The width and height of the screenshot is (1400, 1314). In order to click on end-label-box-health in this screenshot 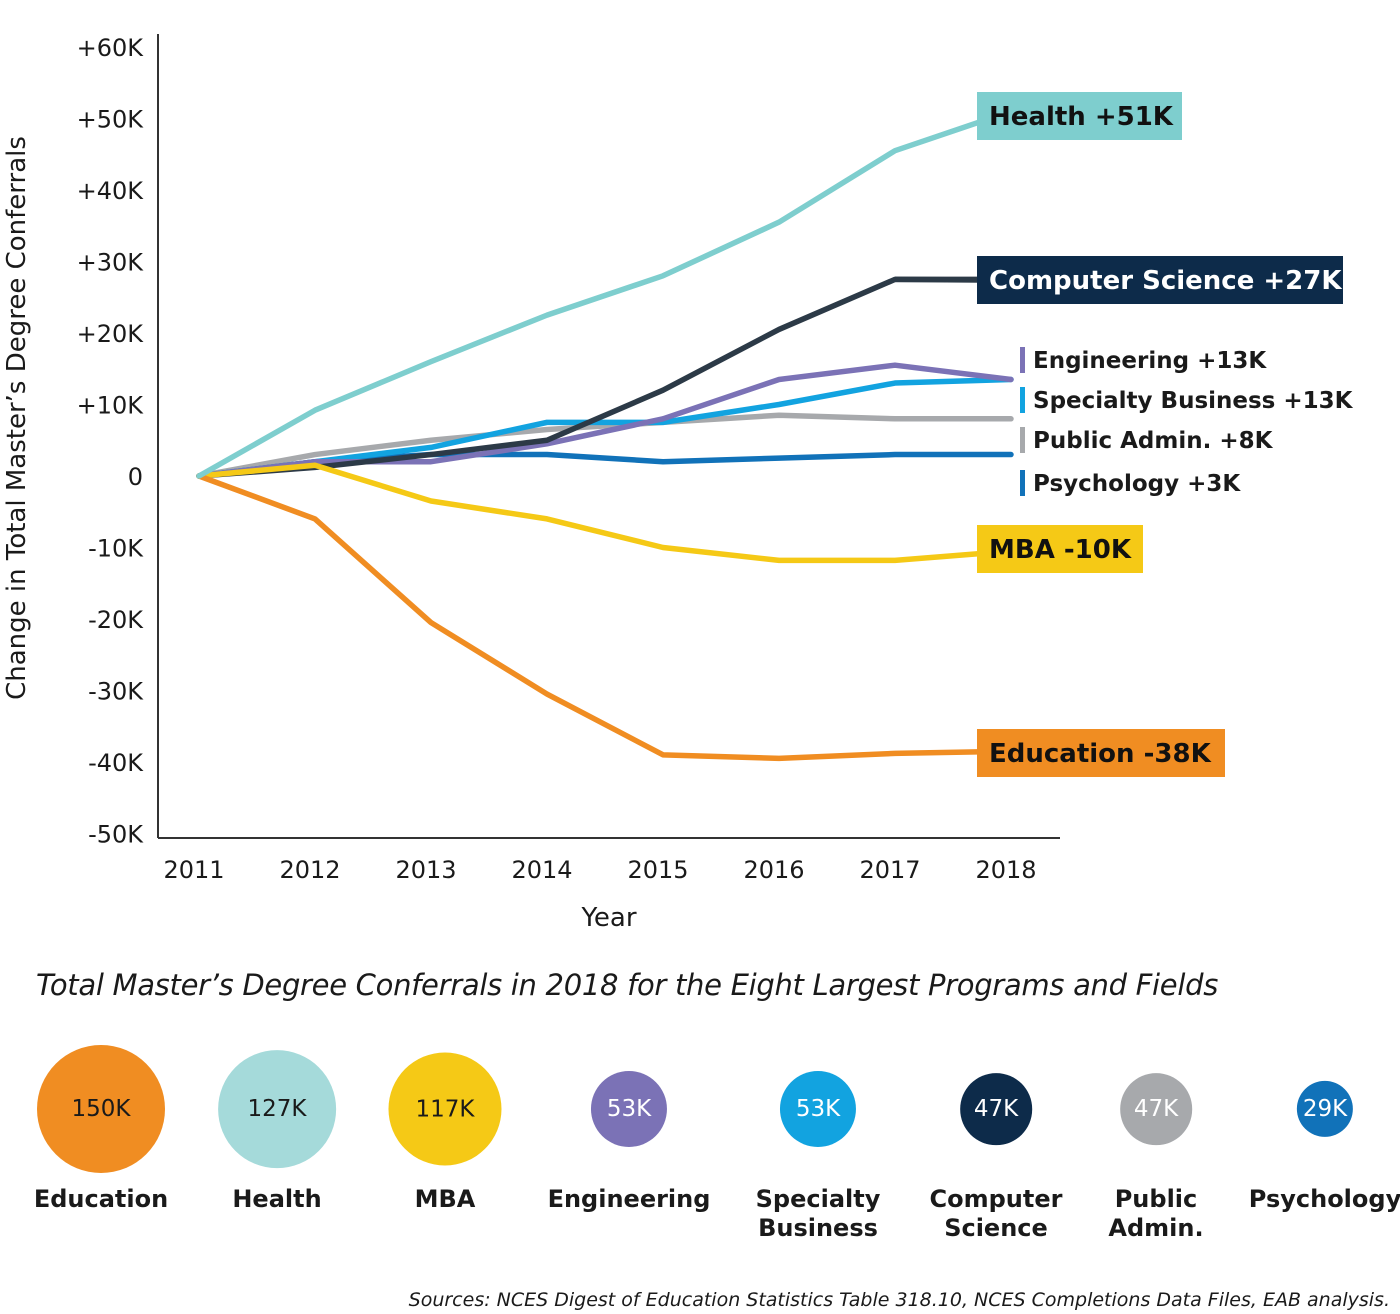, I will do `click(1079, 116)`.